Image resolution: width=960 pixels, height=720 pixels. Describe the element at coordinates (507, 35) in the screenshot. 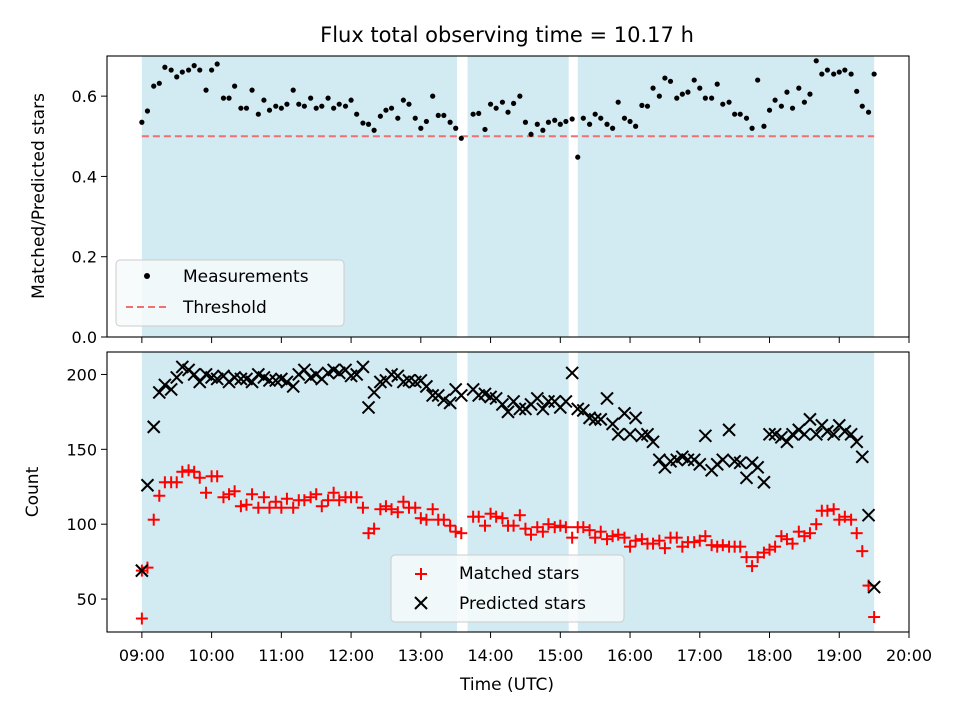

I see `chart-title: Flux total observing time = 10.17 h` at that location.